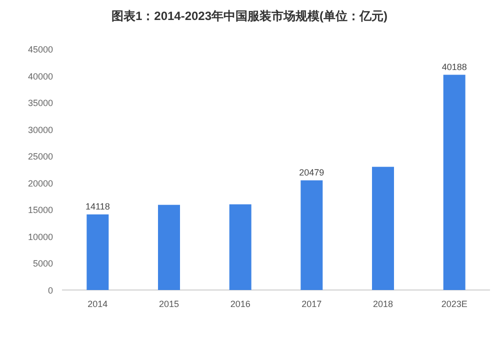 The width and height of the screenshot is (499, 344). Describe the element at coordinates (40, 49) in the screenshot. I see `y-tick-label: 45000` at that location.